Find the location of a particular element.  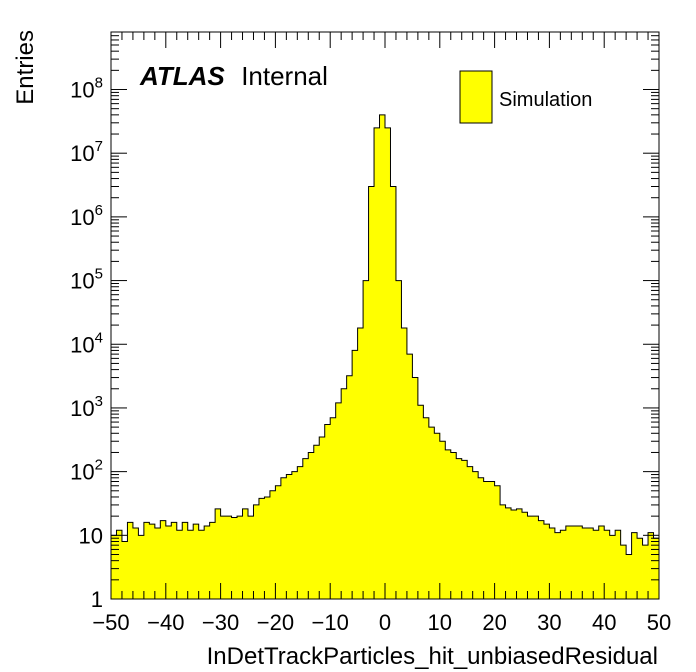

y-tick-label: 10⁶ is located at coordinates (86, 216).